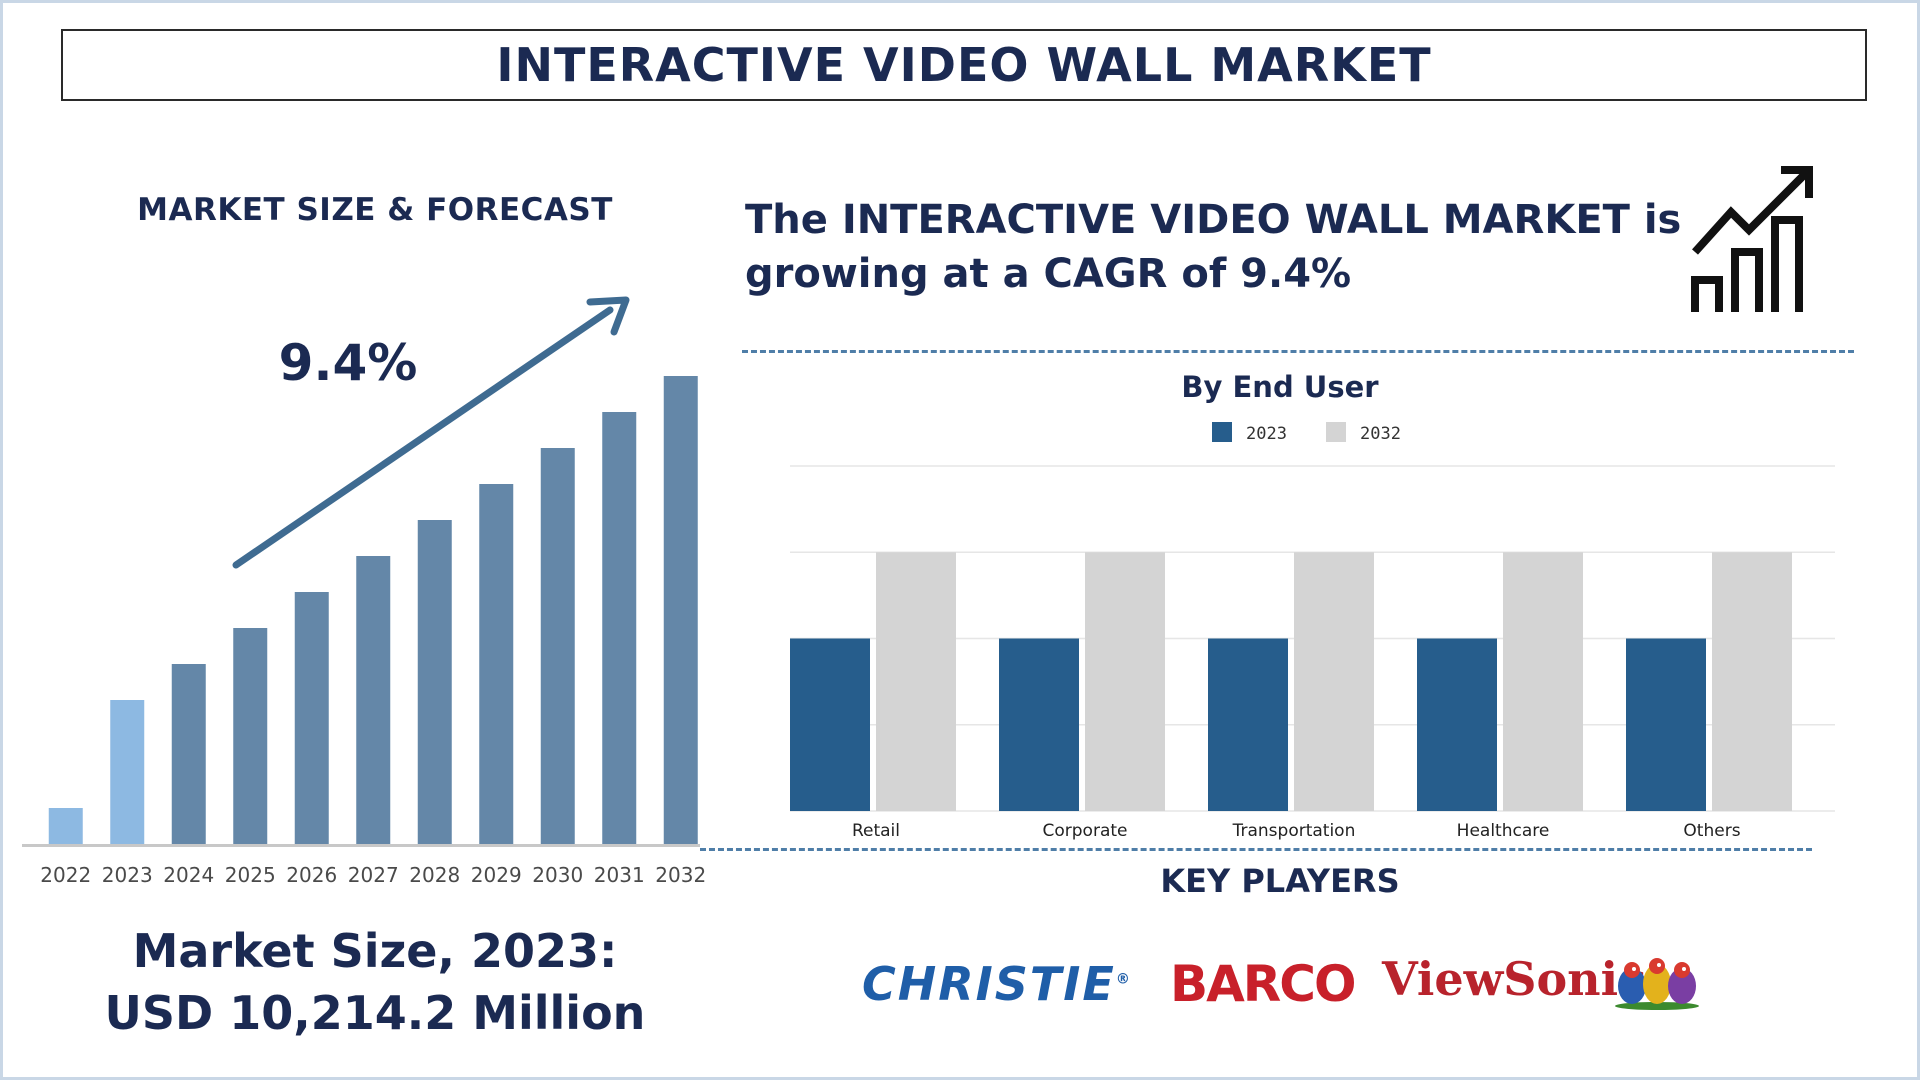  I want to click on market-size-forecast-heading: MARKET SIZE & FORECAST, so click(375, 210).